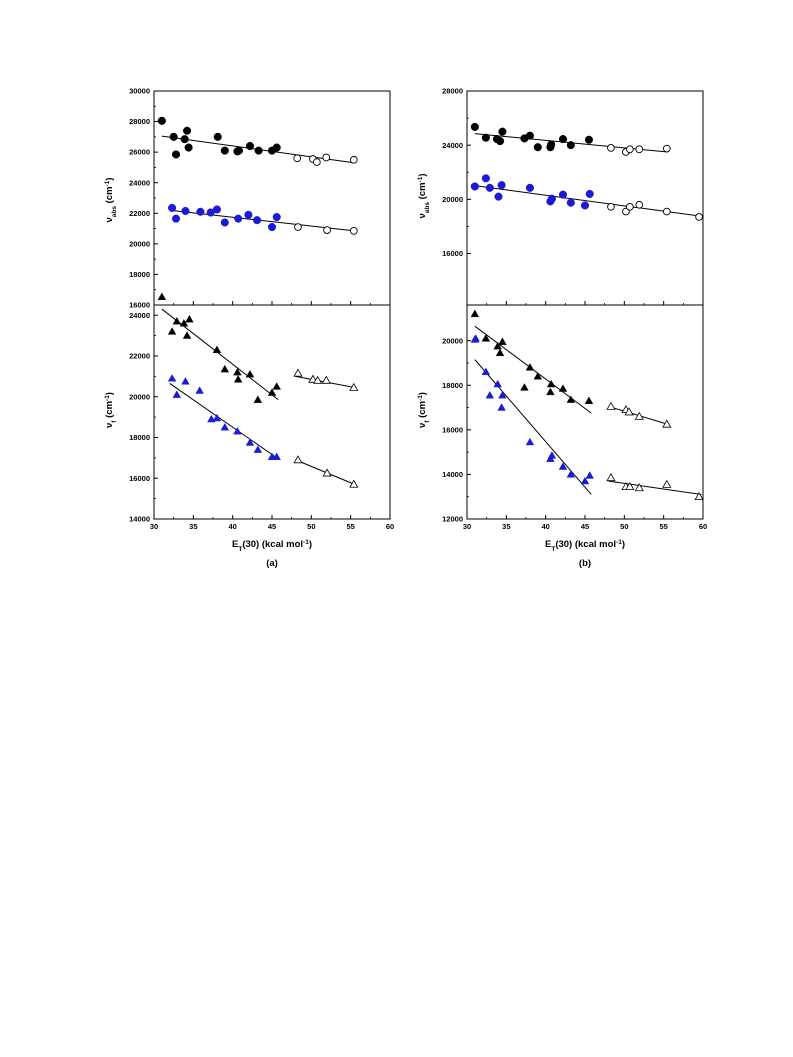  Describe the element at coordinates (114, 212) in the screenshot. I see `y-axis-label-part: abs` at that location.